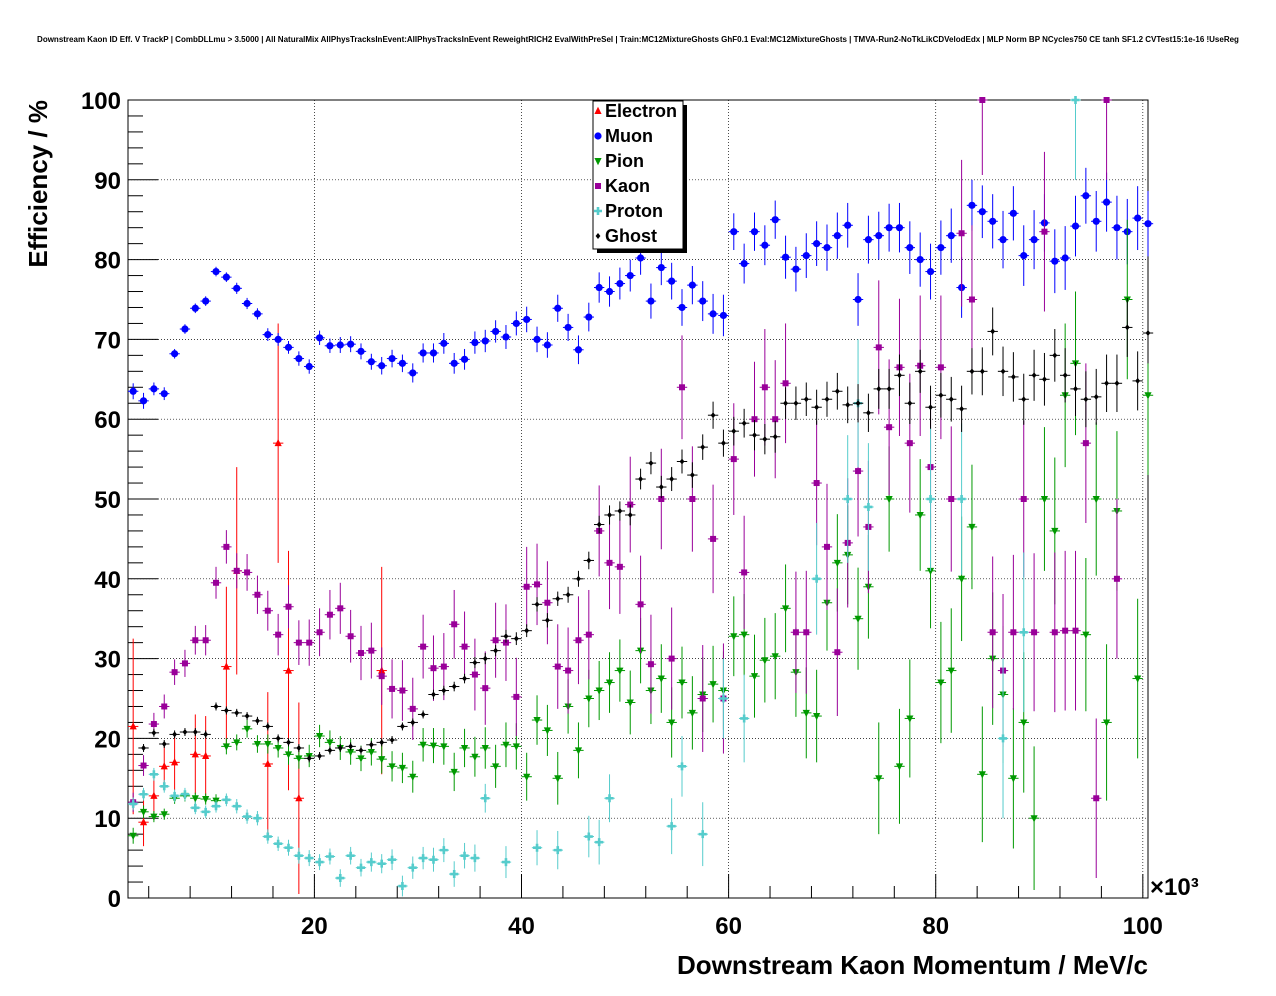 Image resolution: width=1276 pixels, height=996 pixels. What do you see at coordinates (133, 726) in the screenshot?
I see `electron-point` at bounding box center [133, 726].